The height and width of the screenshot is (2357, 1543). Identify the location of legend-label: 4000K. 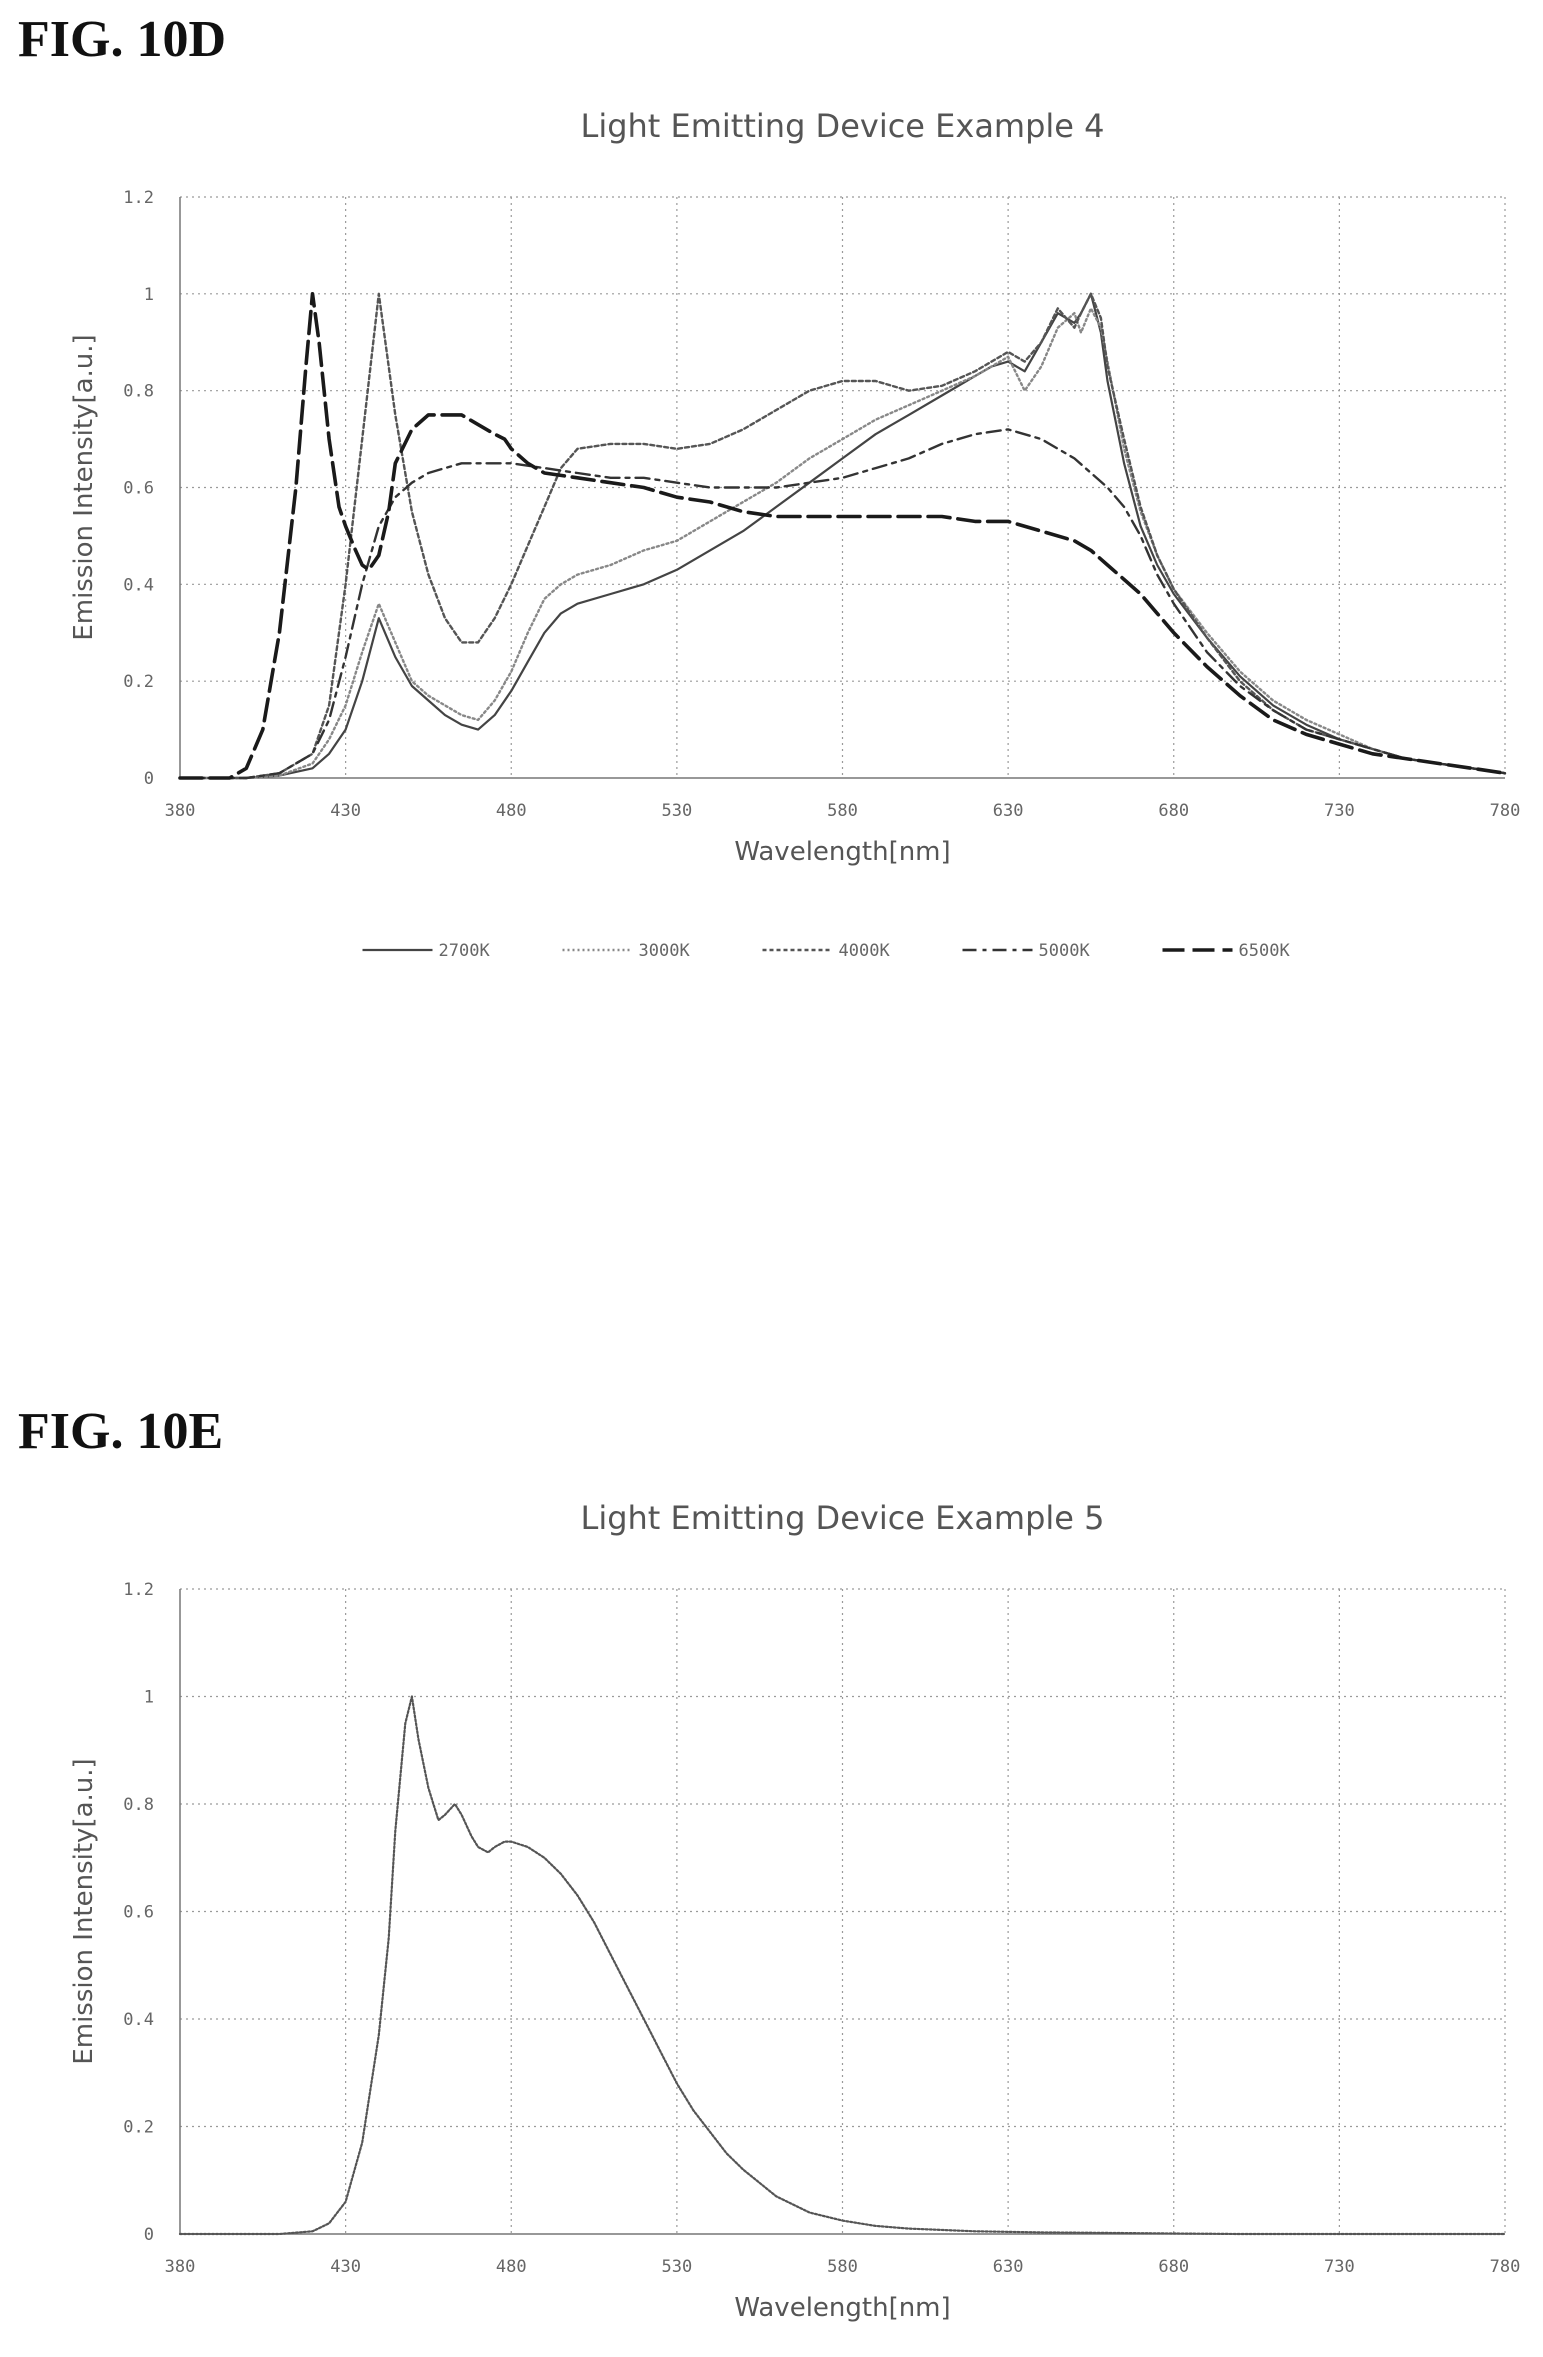
(865, 951).